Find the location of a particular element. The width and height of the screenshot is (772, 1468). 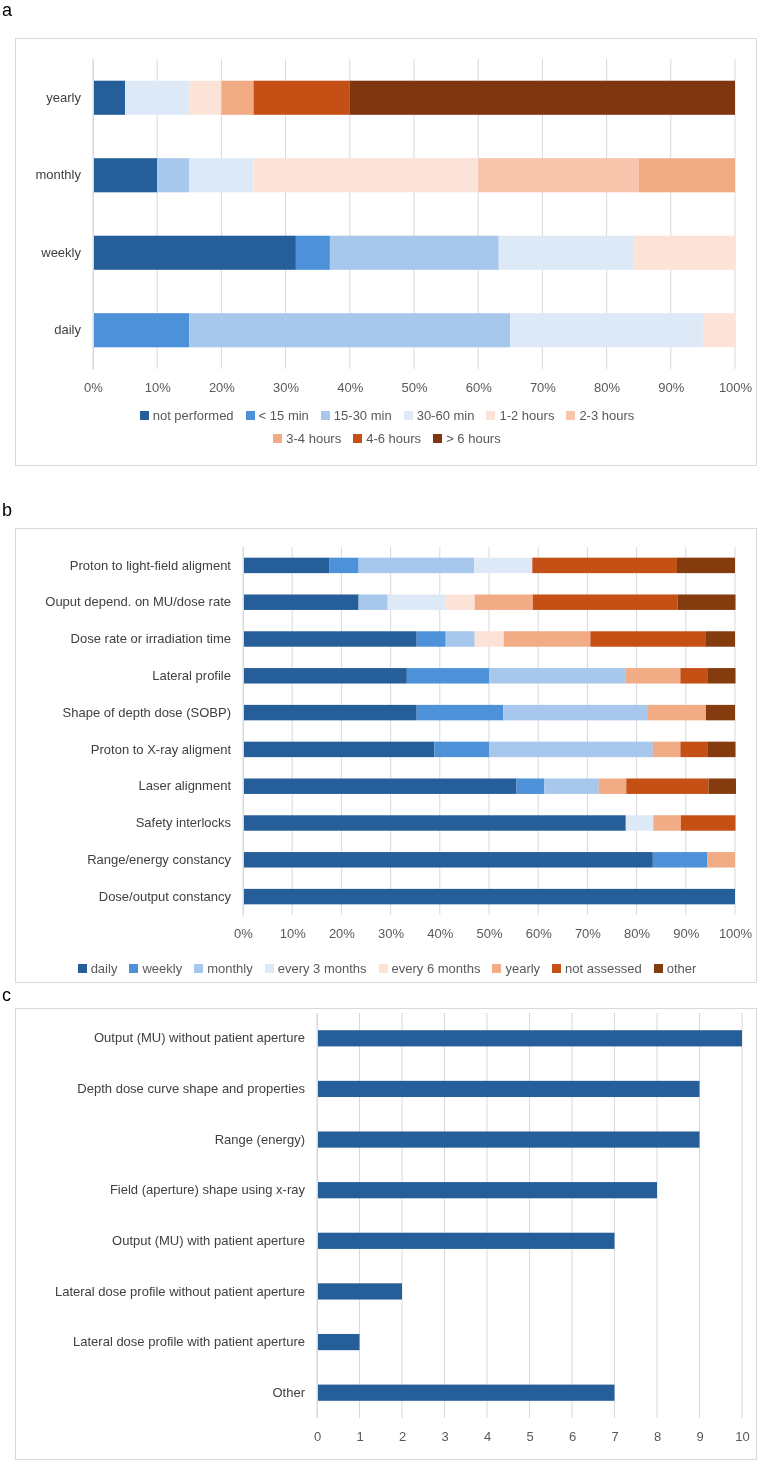

y-tick-label: Dose/output constancy is located at coordinates (165, 896).